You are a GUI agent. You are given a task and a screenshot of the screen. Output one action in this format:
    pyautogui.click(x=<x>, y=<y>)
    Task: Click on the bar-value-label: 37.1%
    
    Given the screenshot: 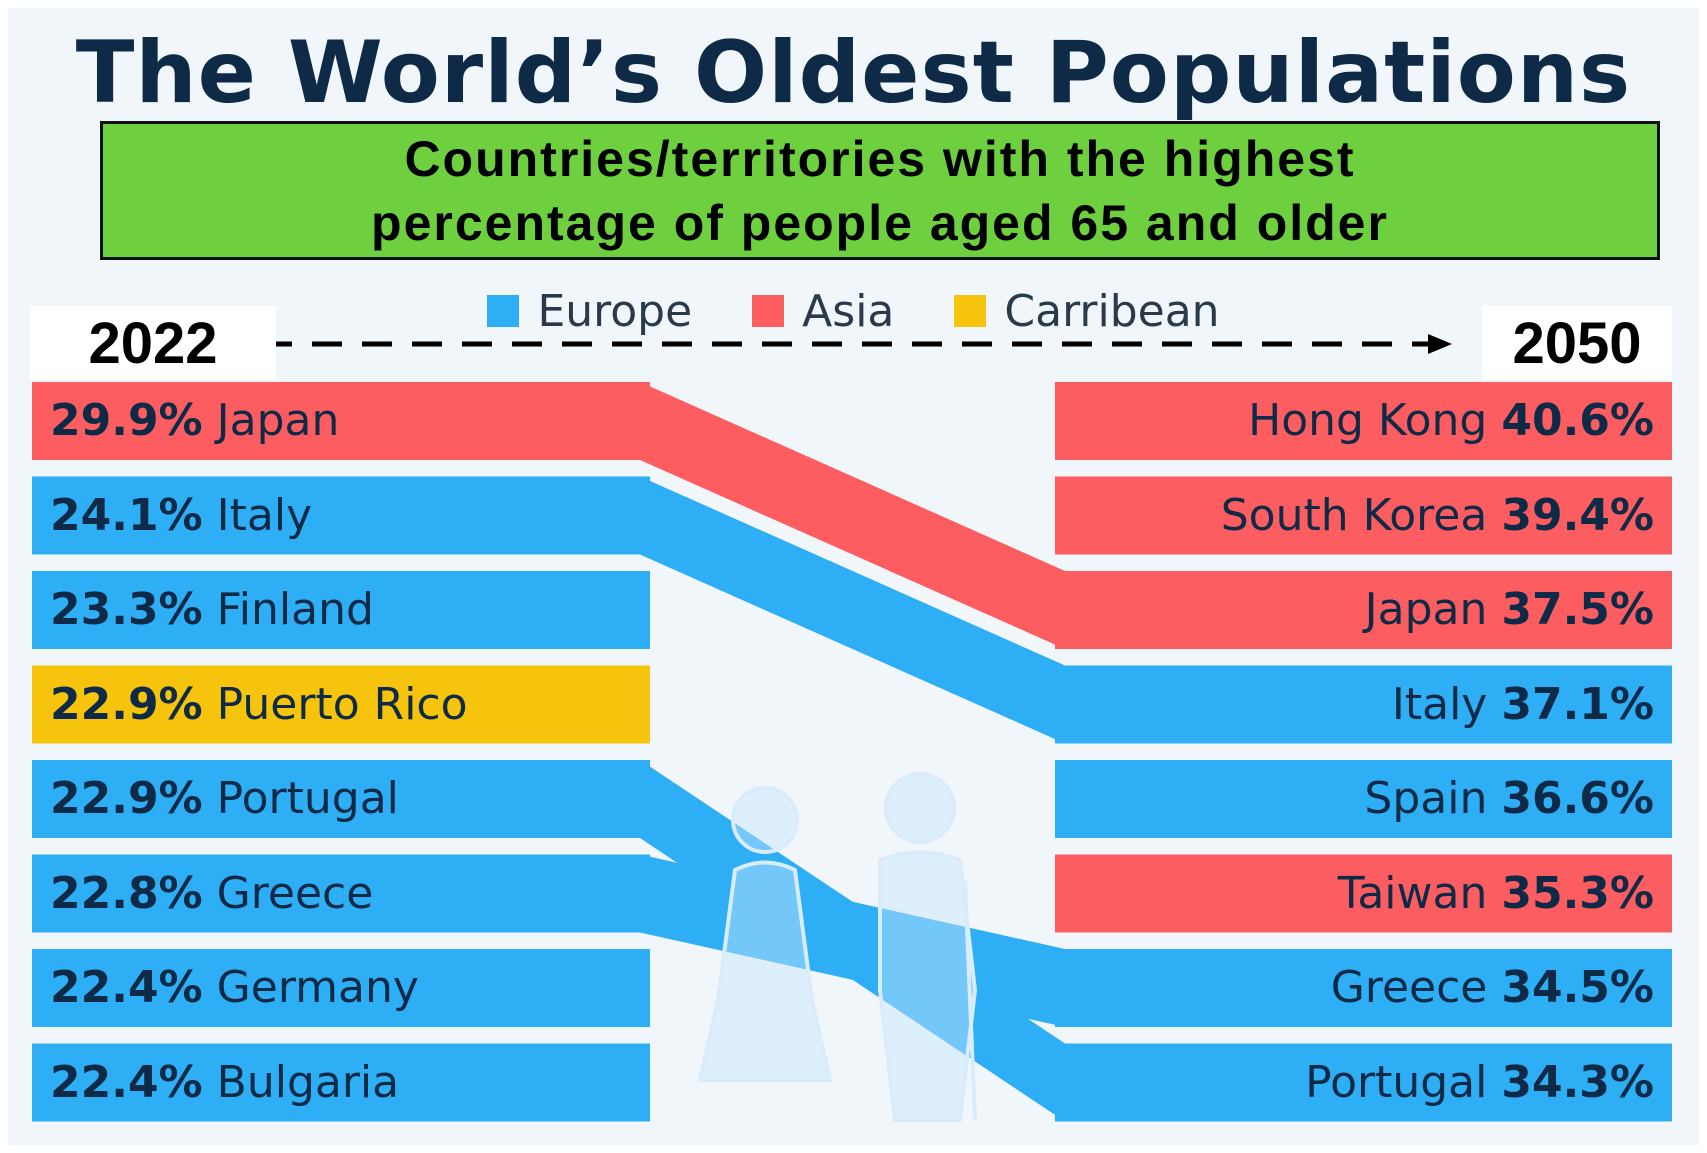 What is the action you would take?
    pyautogui.click(x=1577, y=704)
    